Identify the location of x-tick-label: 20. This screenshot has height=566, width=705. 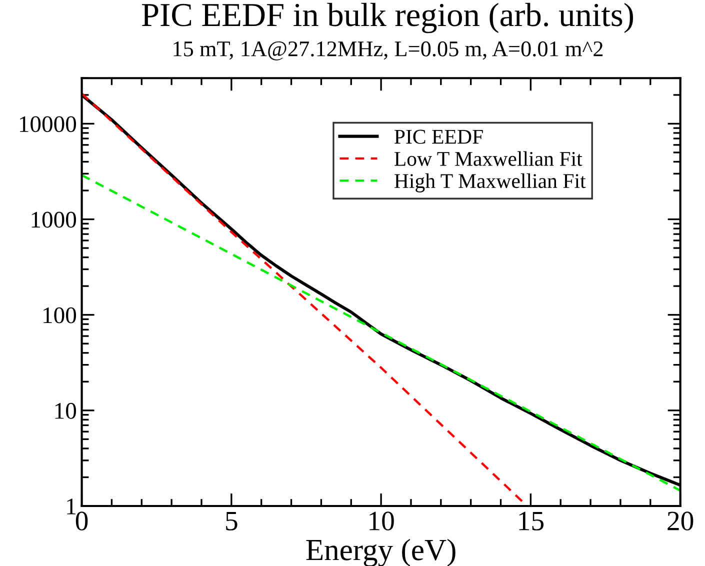
(681, 521).